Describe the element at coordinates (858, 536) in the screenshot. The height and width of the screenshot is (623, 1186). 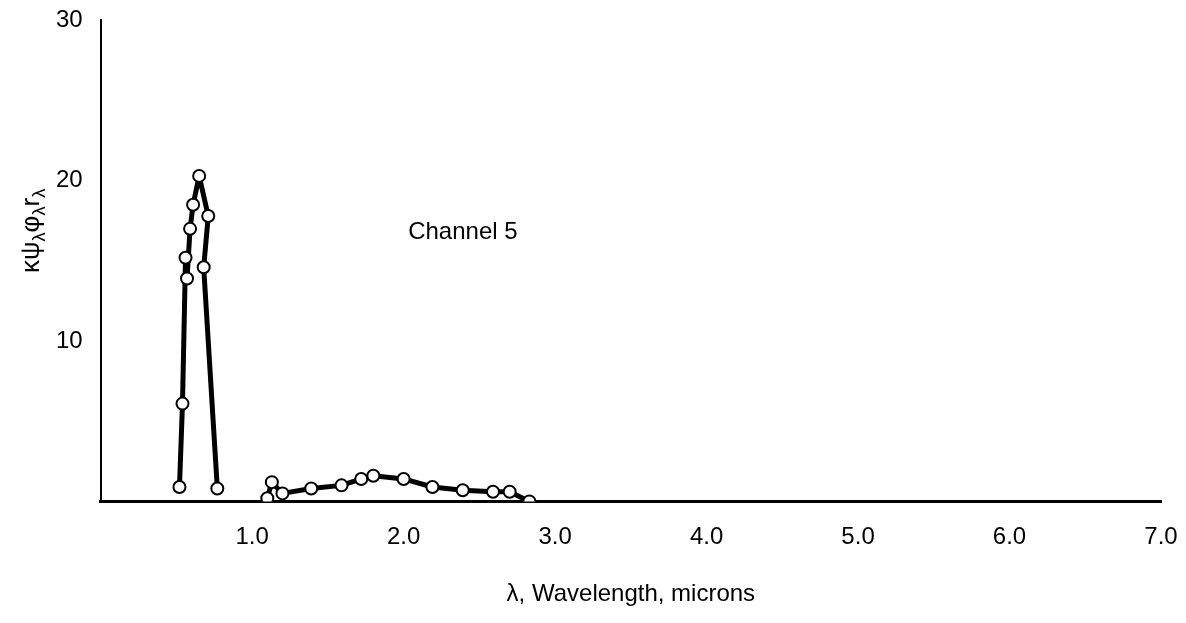
I see `x-tick-label: 5.0` at that location.